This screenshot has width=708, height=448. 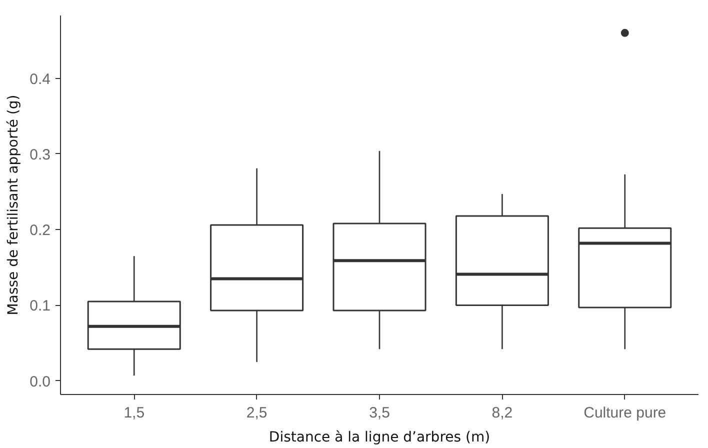 I want to click on x-tick-label: 1,5, so click(x=134, y=413).